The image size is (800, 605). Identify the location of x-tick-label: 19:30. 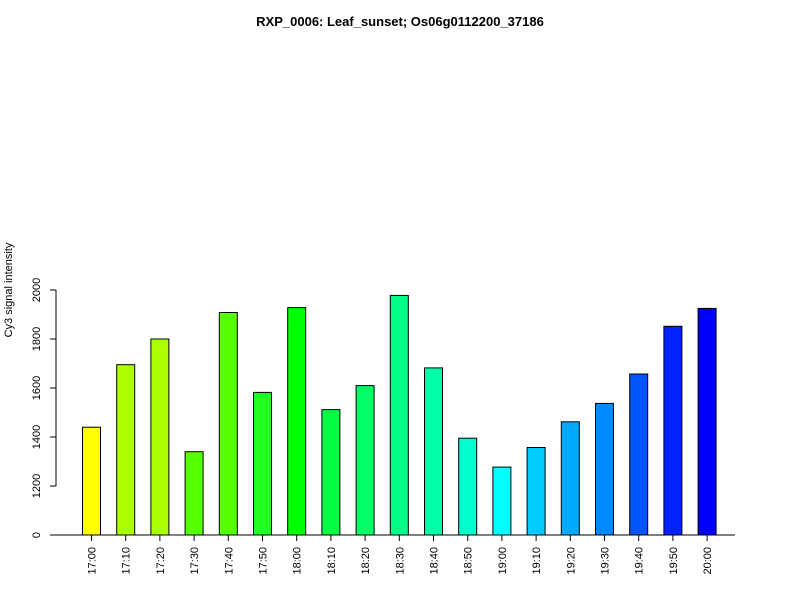
(606, 561).